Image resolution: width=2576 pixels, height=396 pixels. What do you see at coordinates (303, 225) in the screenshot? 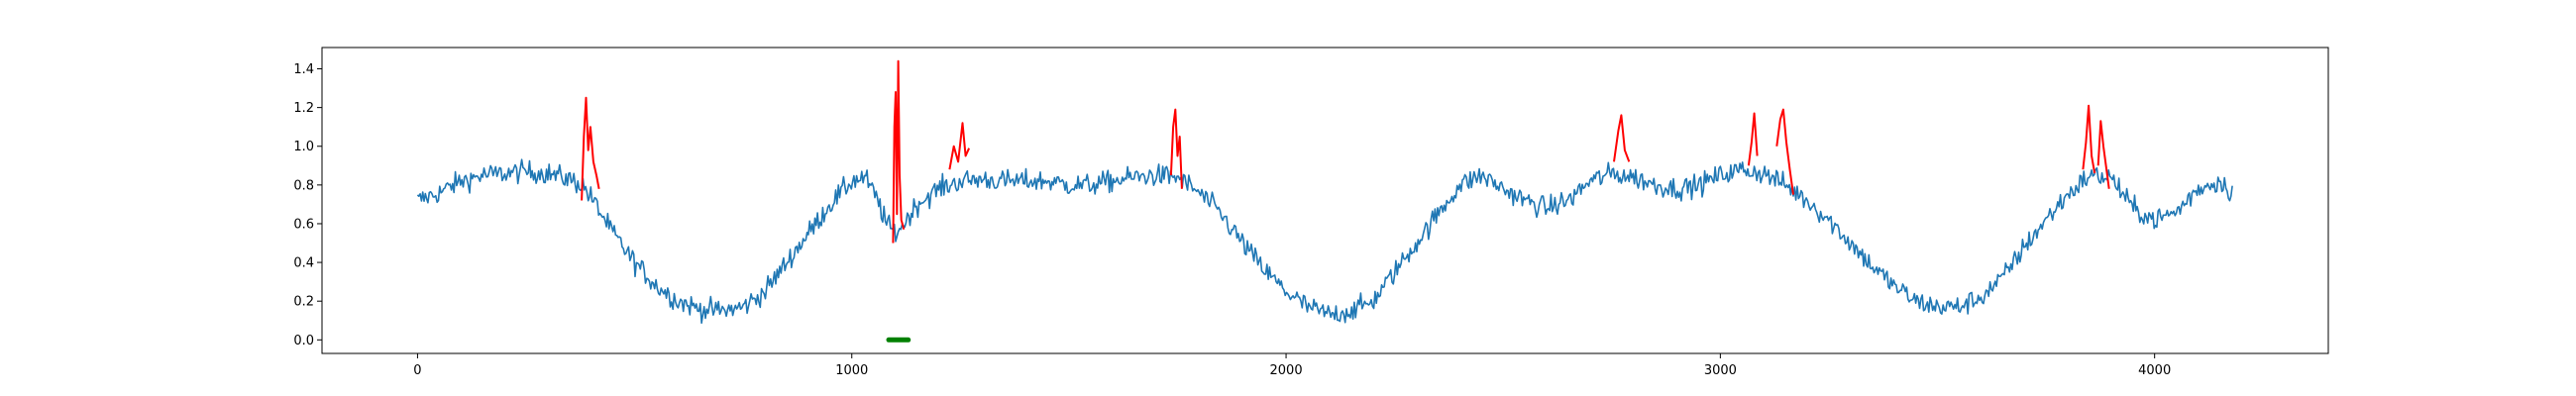
I see `y-tick-label: 0.6` at bounding box center [303, 225].